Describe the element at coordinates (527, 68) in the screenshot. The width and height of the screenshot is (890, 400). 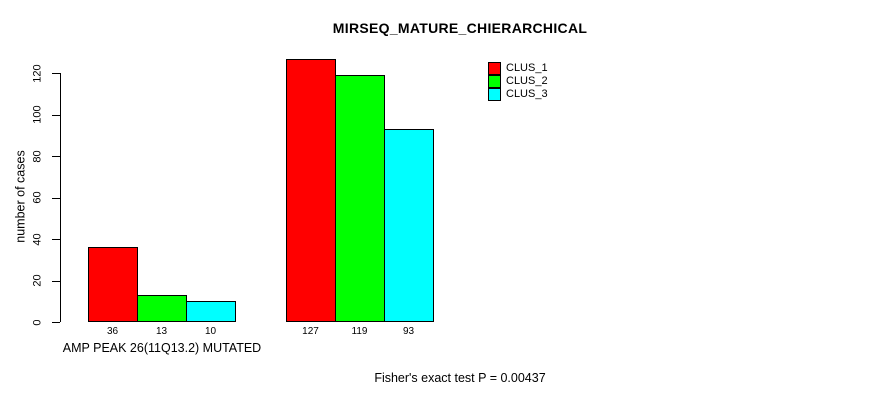
I see `legend-label: CLUS_1` at that location.